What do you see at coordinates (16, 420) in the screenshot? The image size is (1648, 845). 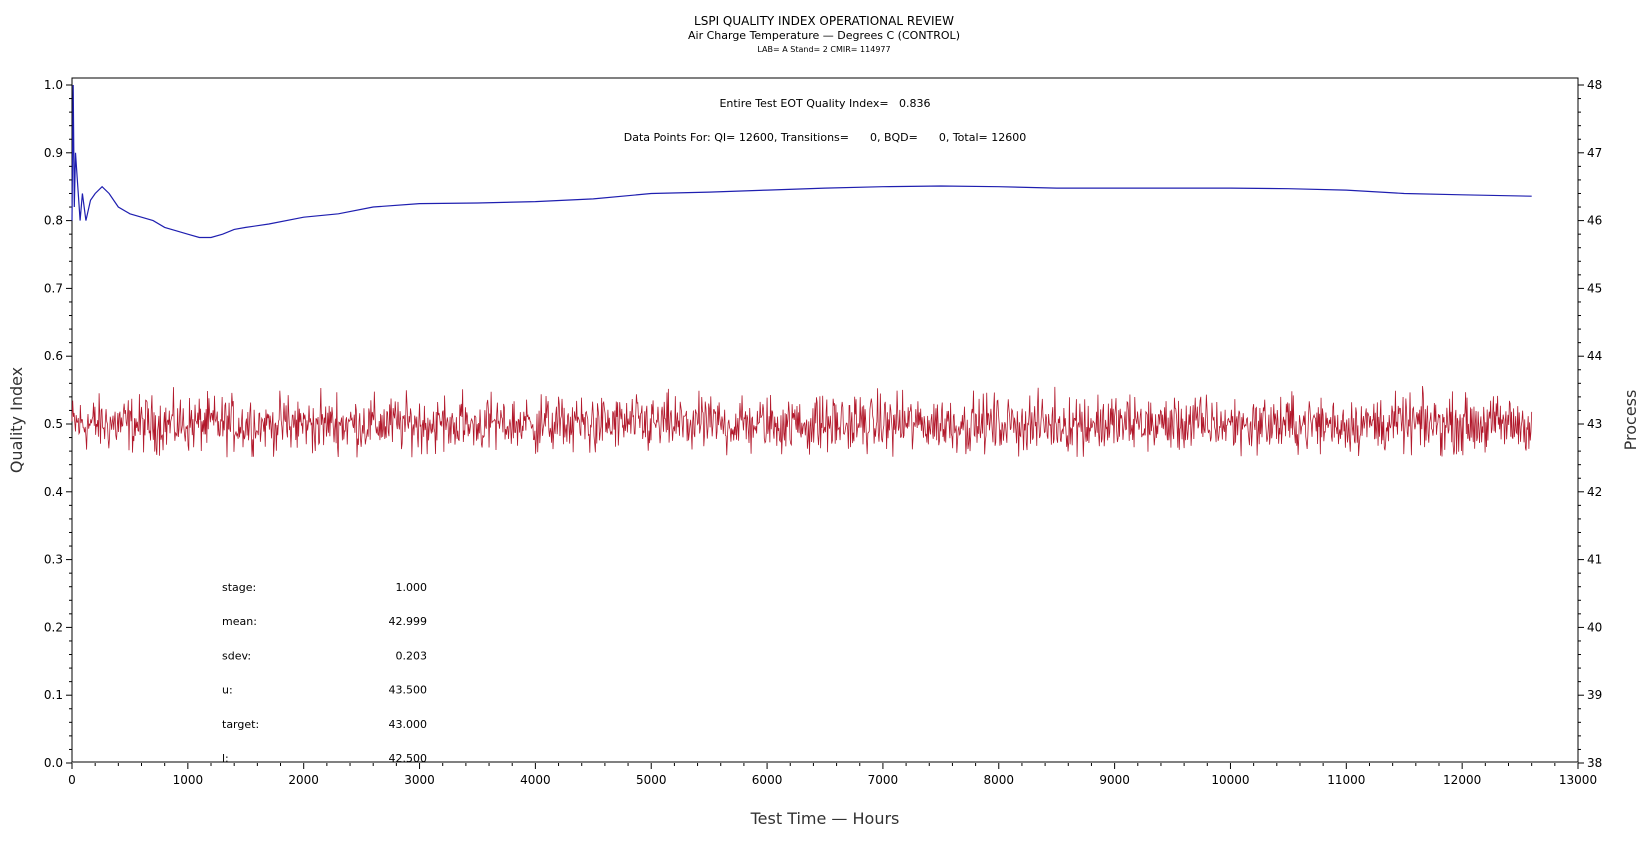 I see `y-axis-label: Quality Index` at bounding box center [16, 420].